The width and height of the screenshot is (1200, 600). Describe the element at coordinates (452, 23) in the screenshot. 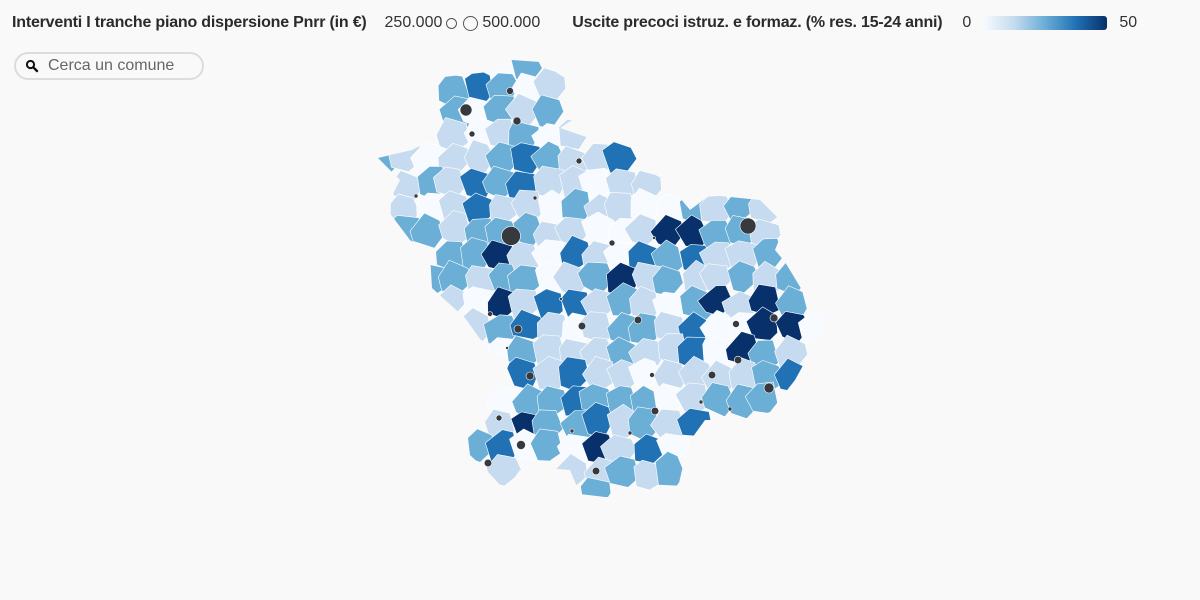

I see `small-circle-icon` at that location.